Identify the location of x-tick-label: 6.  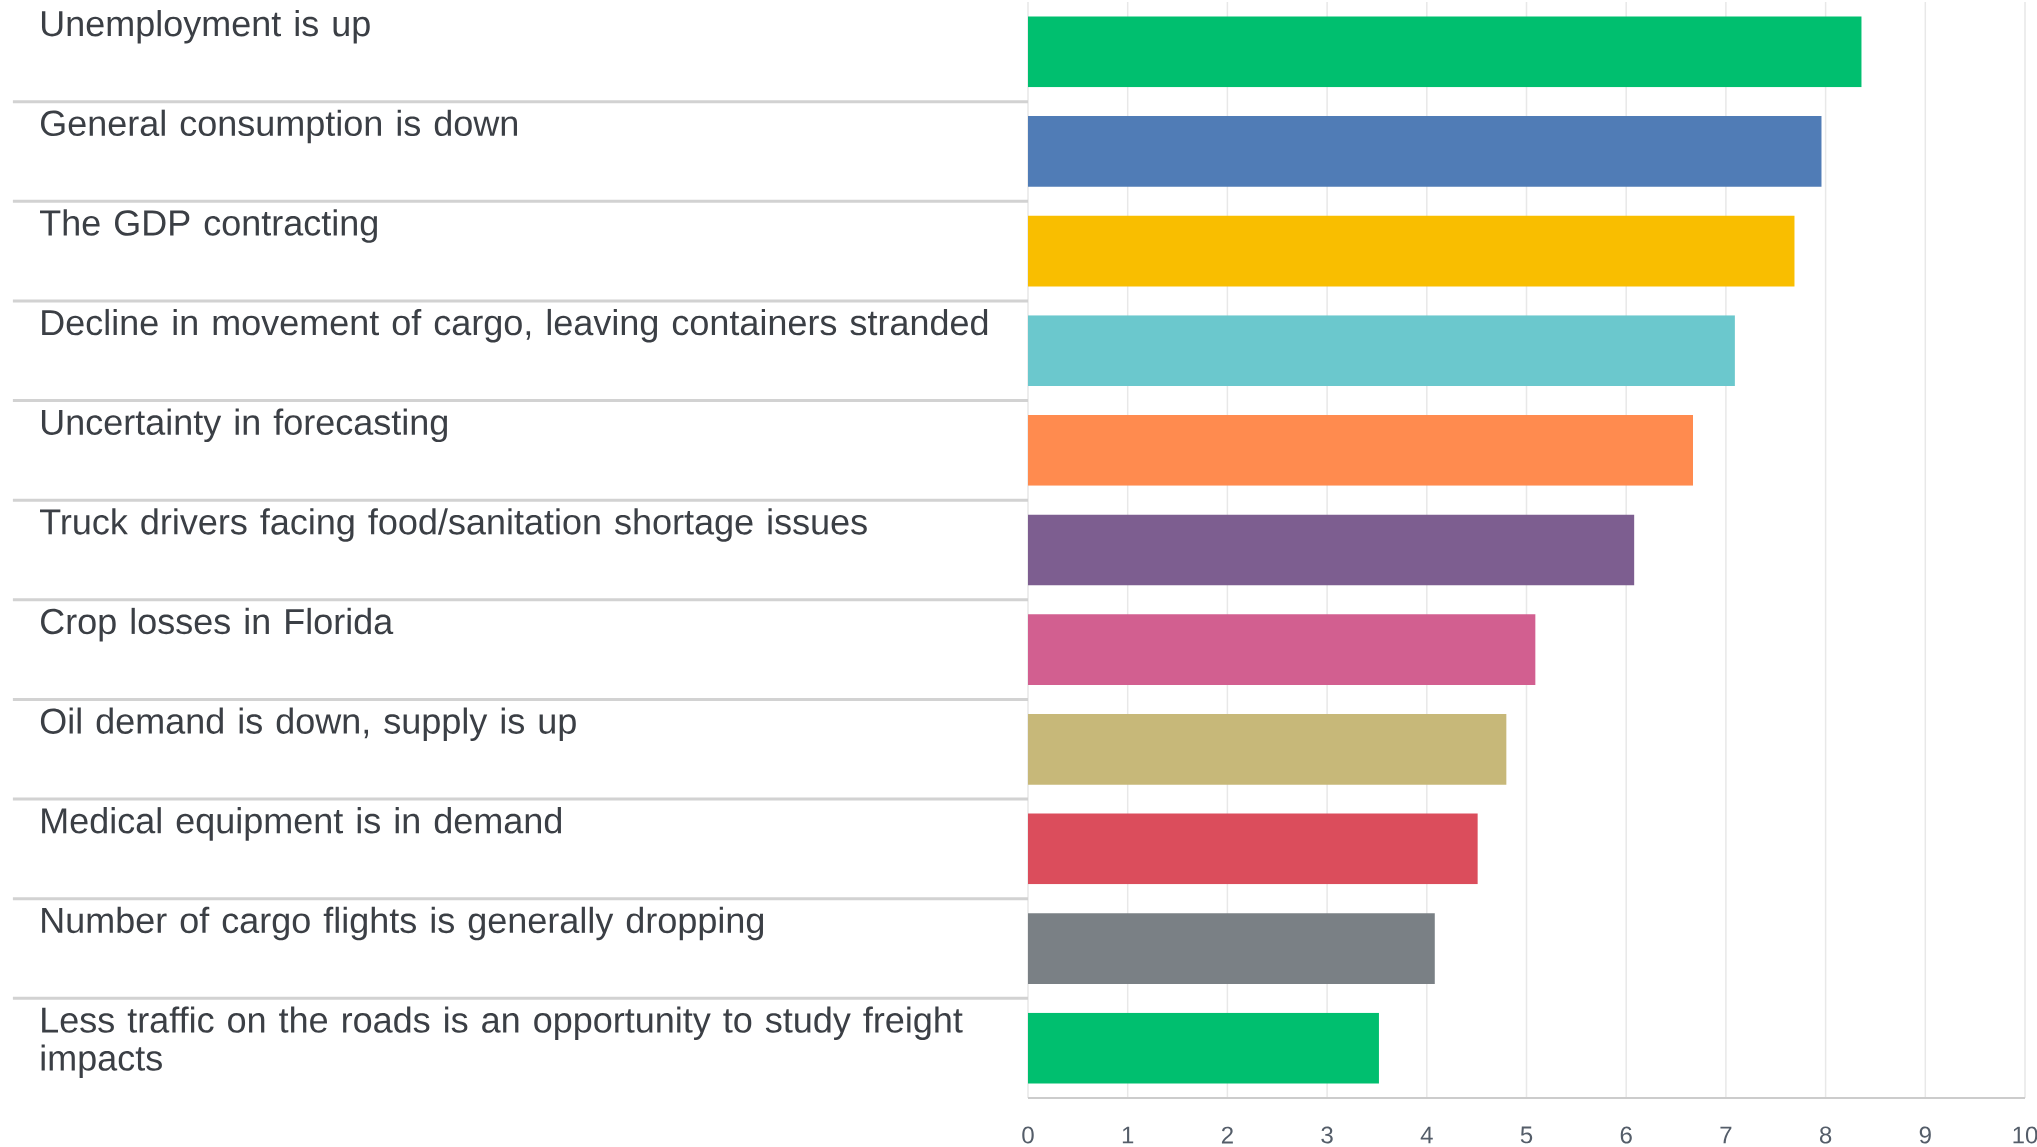
(1626, 1135).